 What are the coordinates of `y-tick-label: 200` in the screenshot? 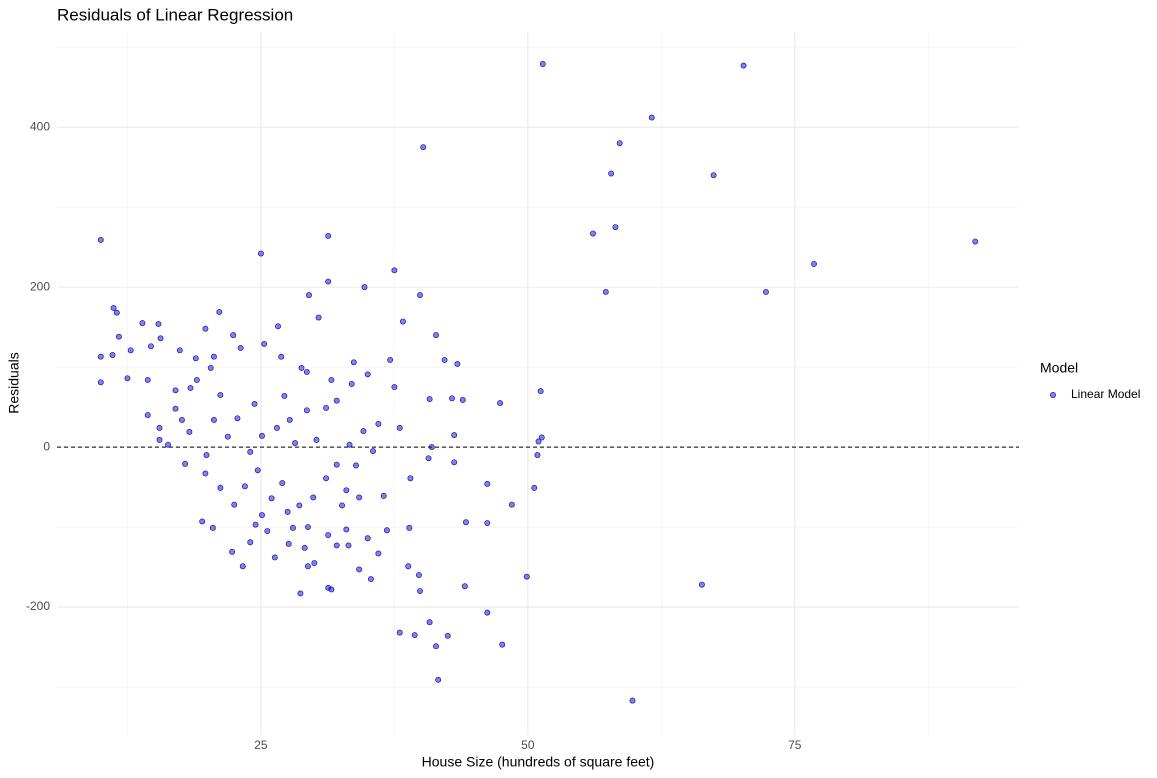 It's located at (40, 286).